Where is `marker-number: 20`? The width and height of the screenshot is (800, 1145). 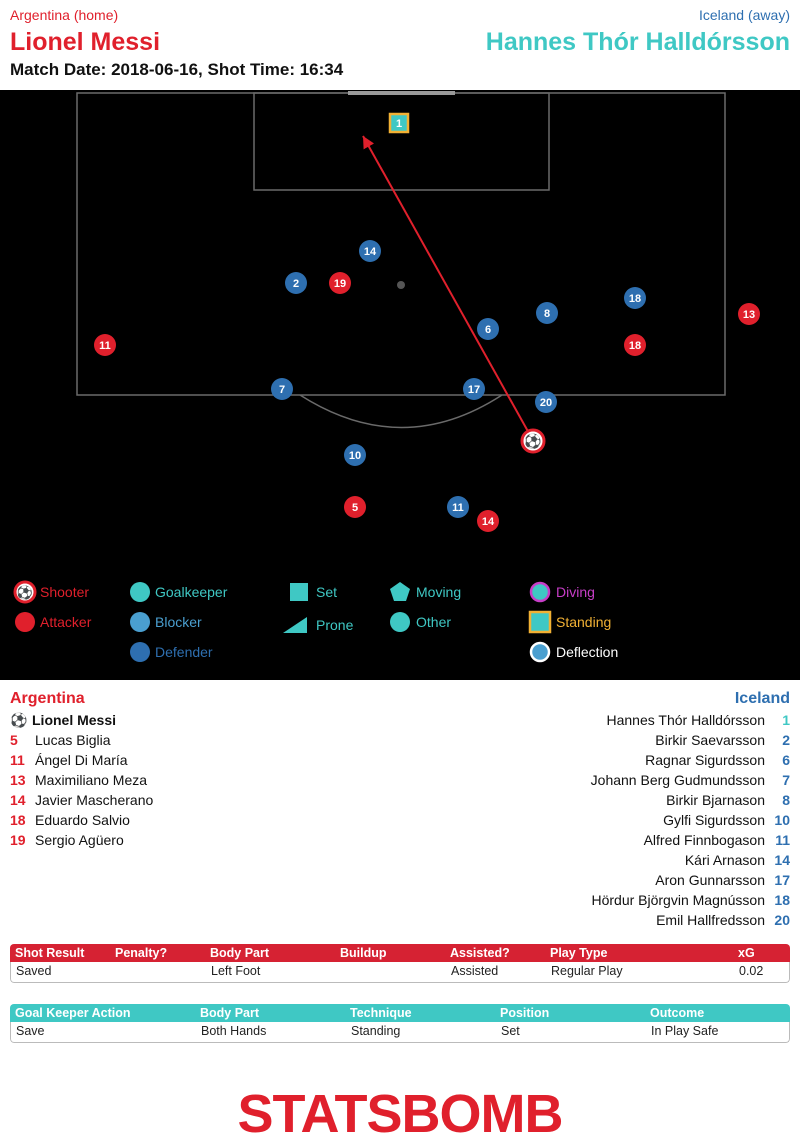 marker-number: 20 is located at coordinates (546, 403).